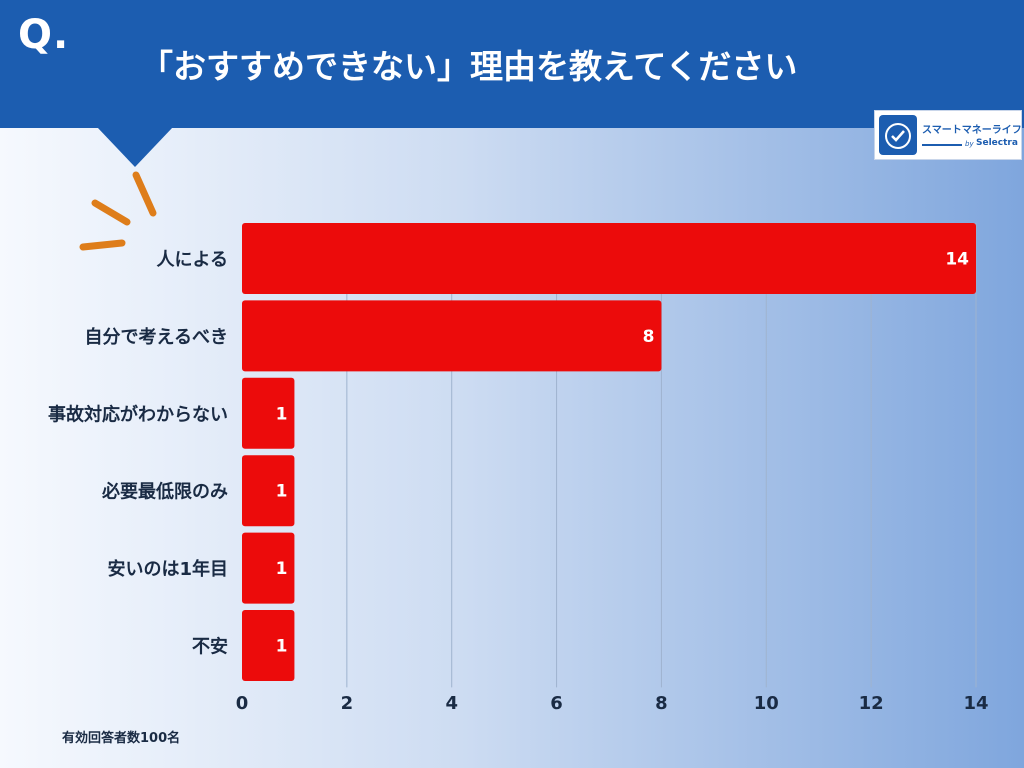 This screenshot has width=1024, height=768. What do you see at coordinates (649, 337) in the screenshot?
I see `data-label: 8` at bounding box center [649, 337].